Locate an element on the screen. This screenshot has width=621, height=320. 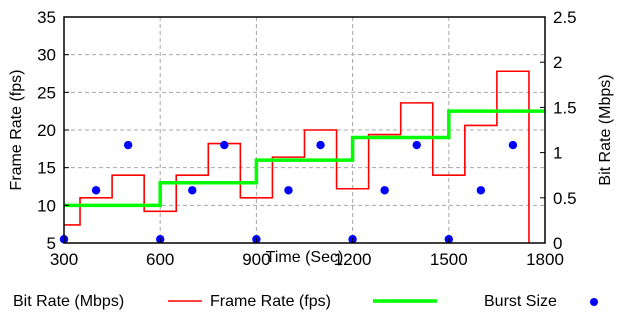
y-left-tick-label: 20 is located at coordinates (46, 130).